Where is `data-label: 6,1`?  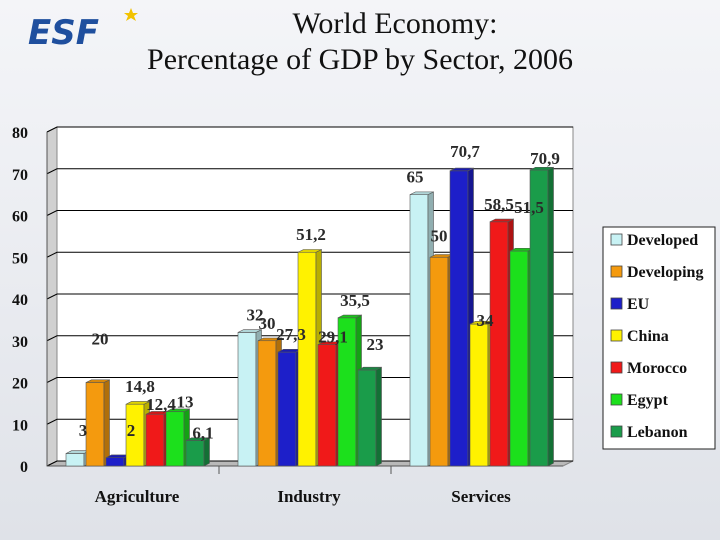
data-label: 6,1 is located at coordinates (202, 433).